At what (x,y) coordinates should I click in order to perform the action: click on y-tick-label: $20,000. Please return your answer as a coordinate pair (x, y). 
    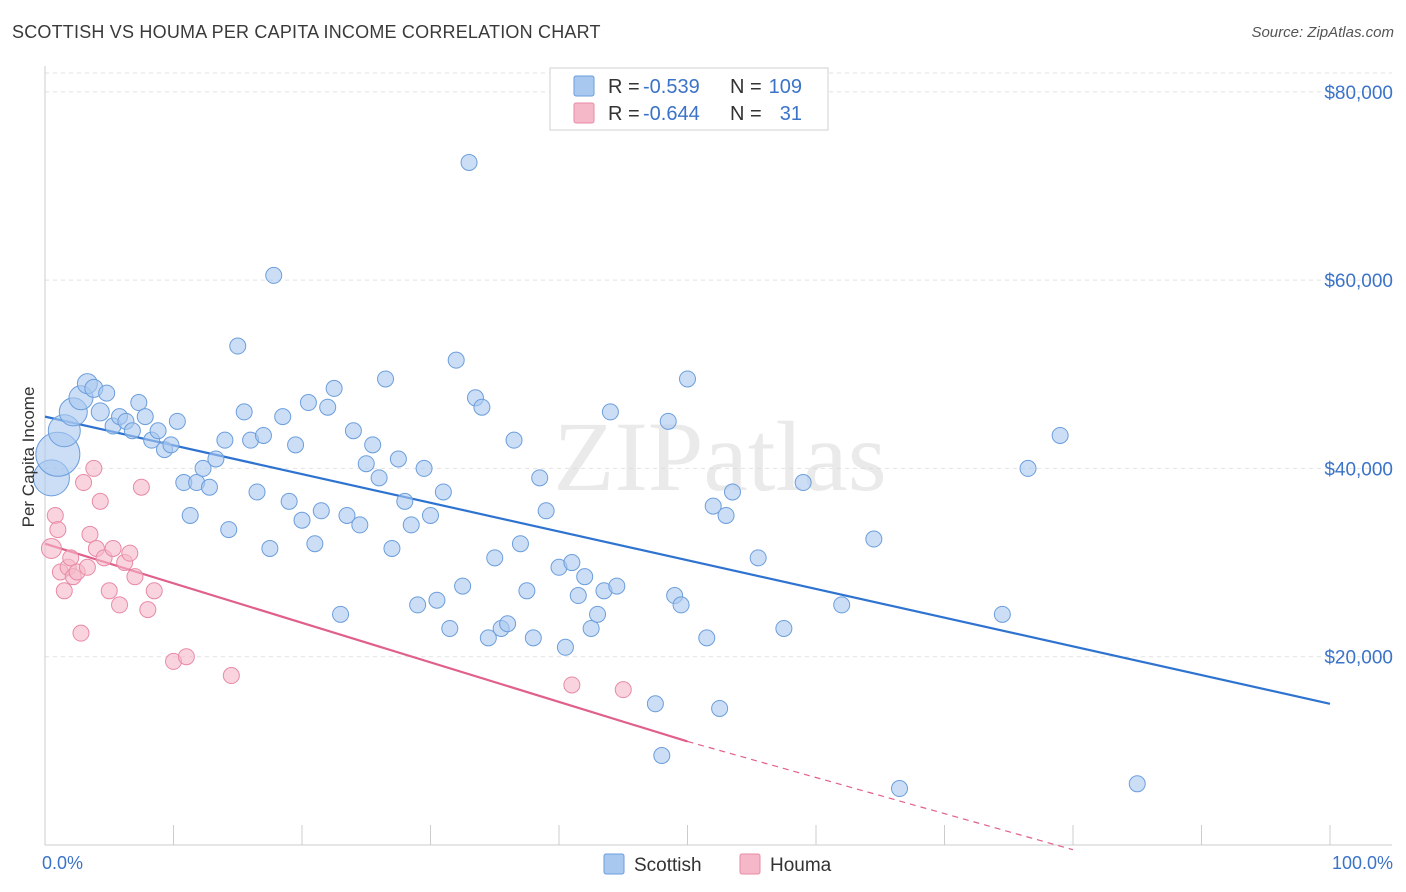
    Looking at the image, I should click on (1358, 658).